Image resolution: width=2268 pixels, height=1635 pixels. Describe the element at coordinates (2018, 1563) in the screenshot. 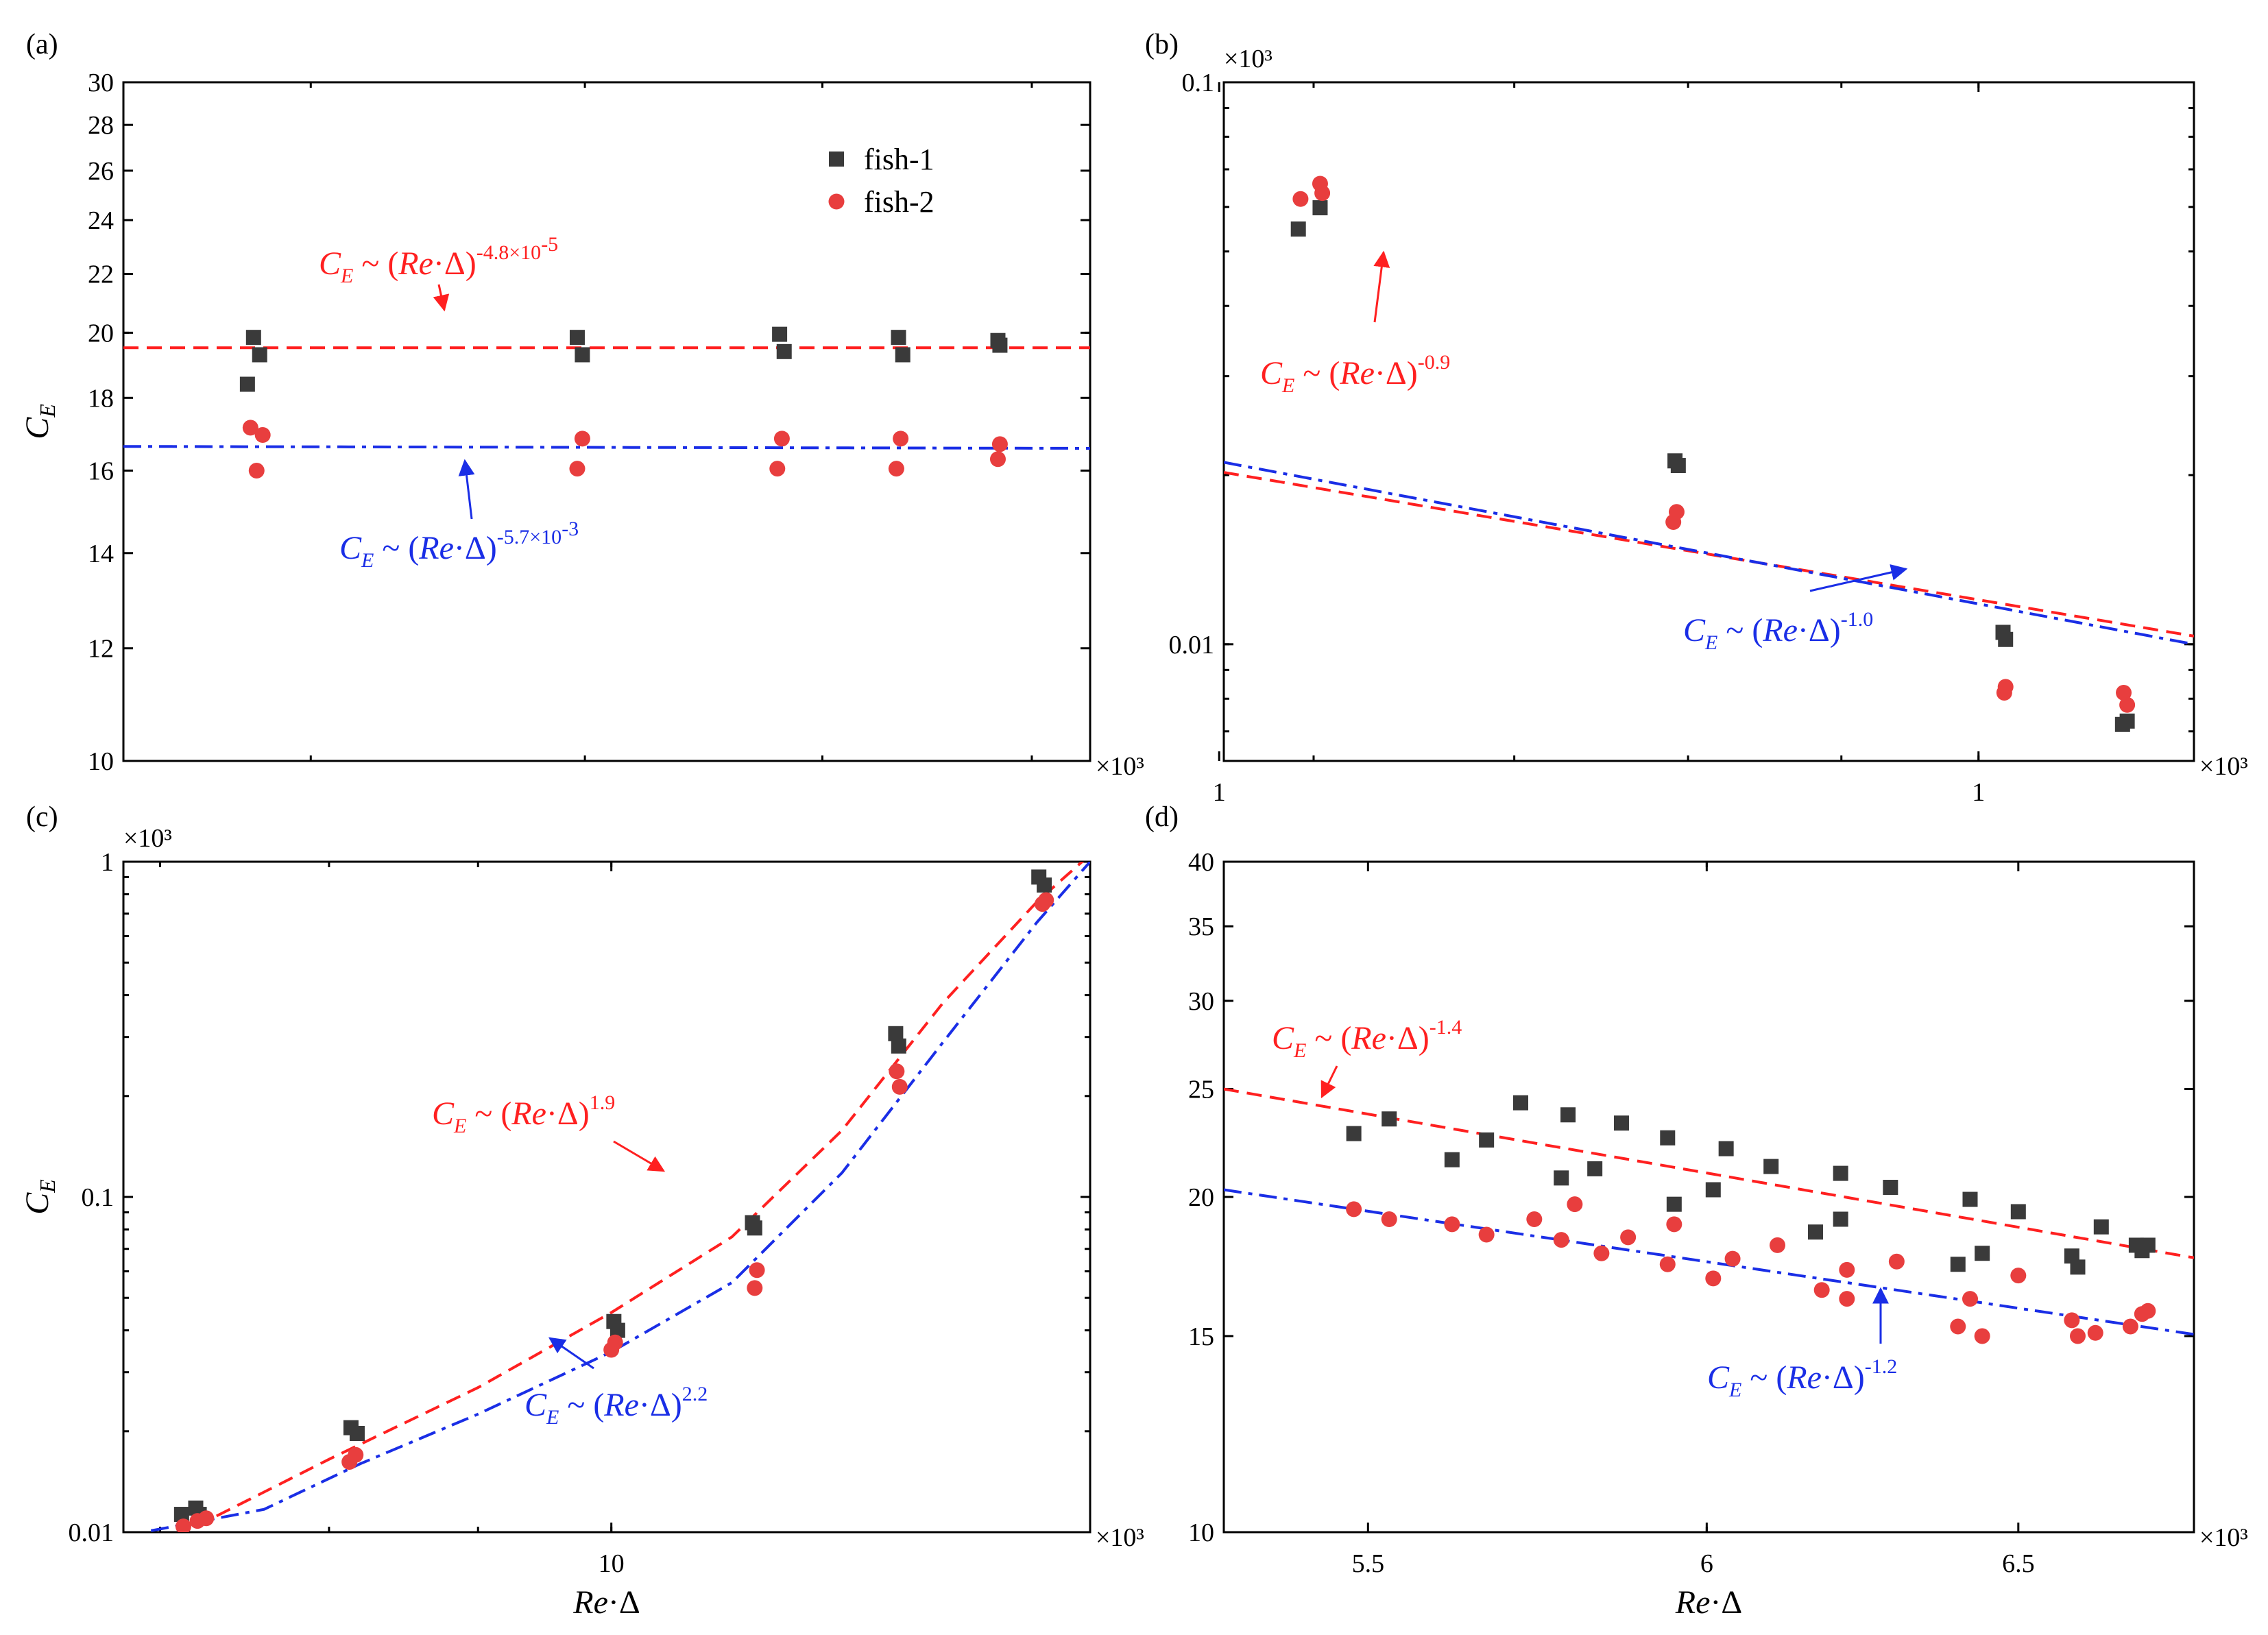

I see `x-tick-label: 6.5` at that location.